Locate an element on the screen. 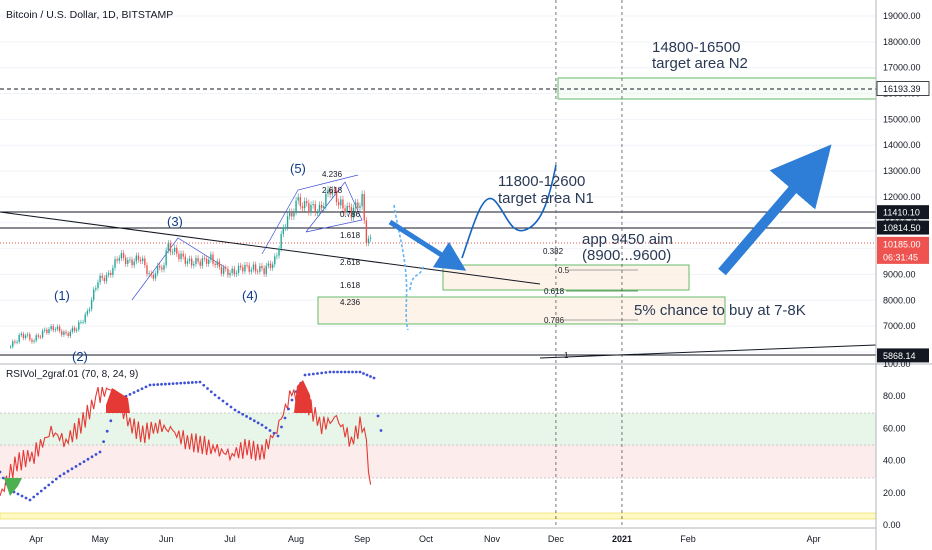  arrow-up is located at coordinates (775, 210).